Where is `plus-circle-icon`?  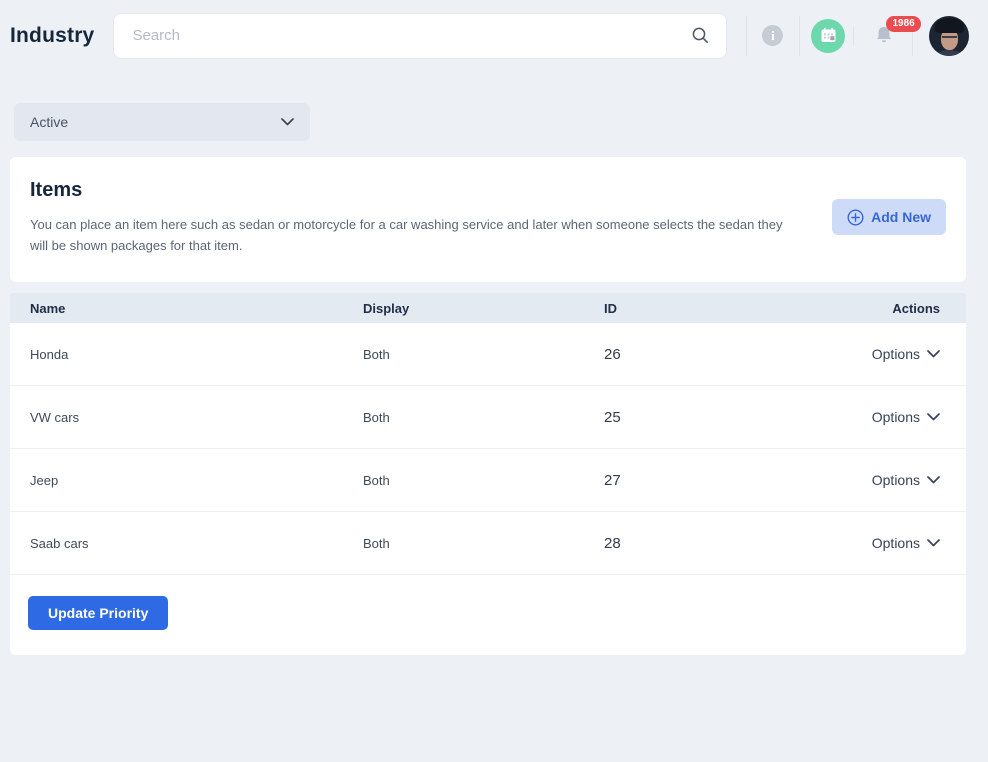
plus-circle-icon is located at coordinates (855, 217).